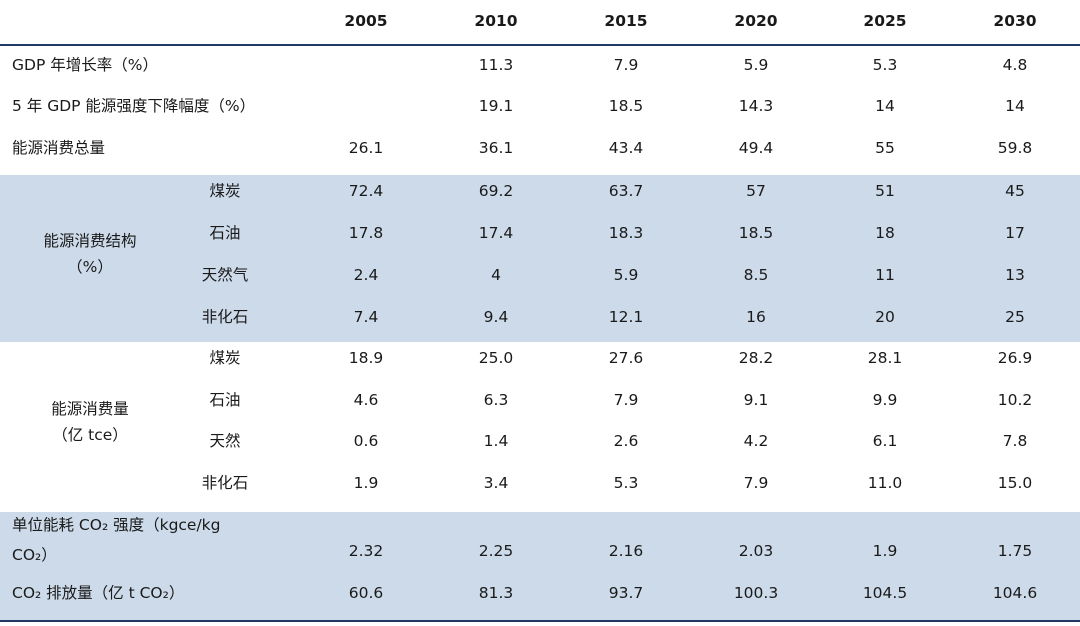 The width and height of the screenshot is (1080, 626). What do you see at coordinates (1015, 593) in the screenshot?
I see `table-cell: 104.6` at bounding box center [1015, 593].